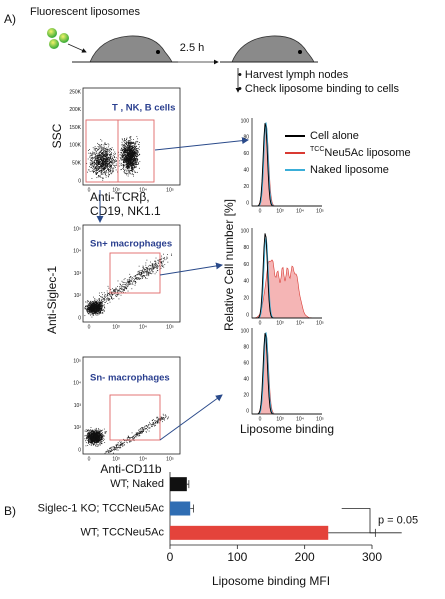 The width and height of the screenshot is (445, 599). I want to click on x-tick-label: 10⁴, so click(143, 459).